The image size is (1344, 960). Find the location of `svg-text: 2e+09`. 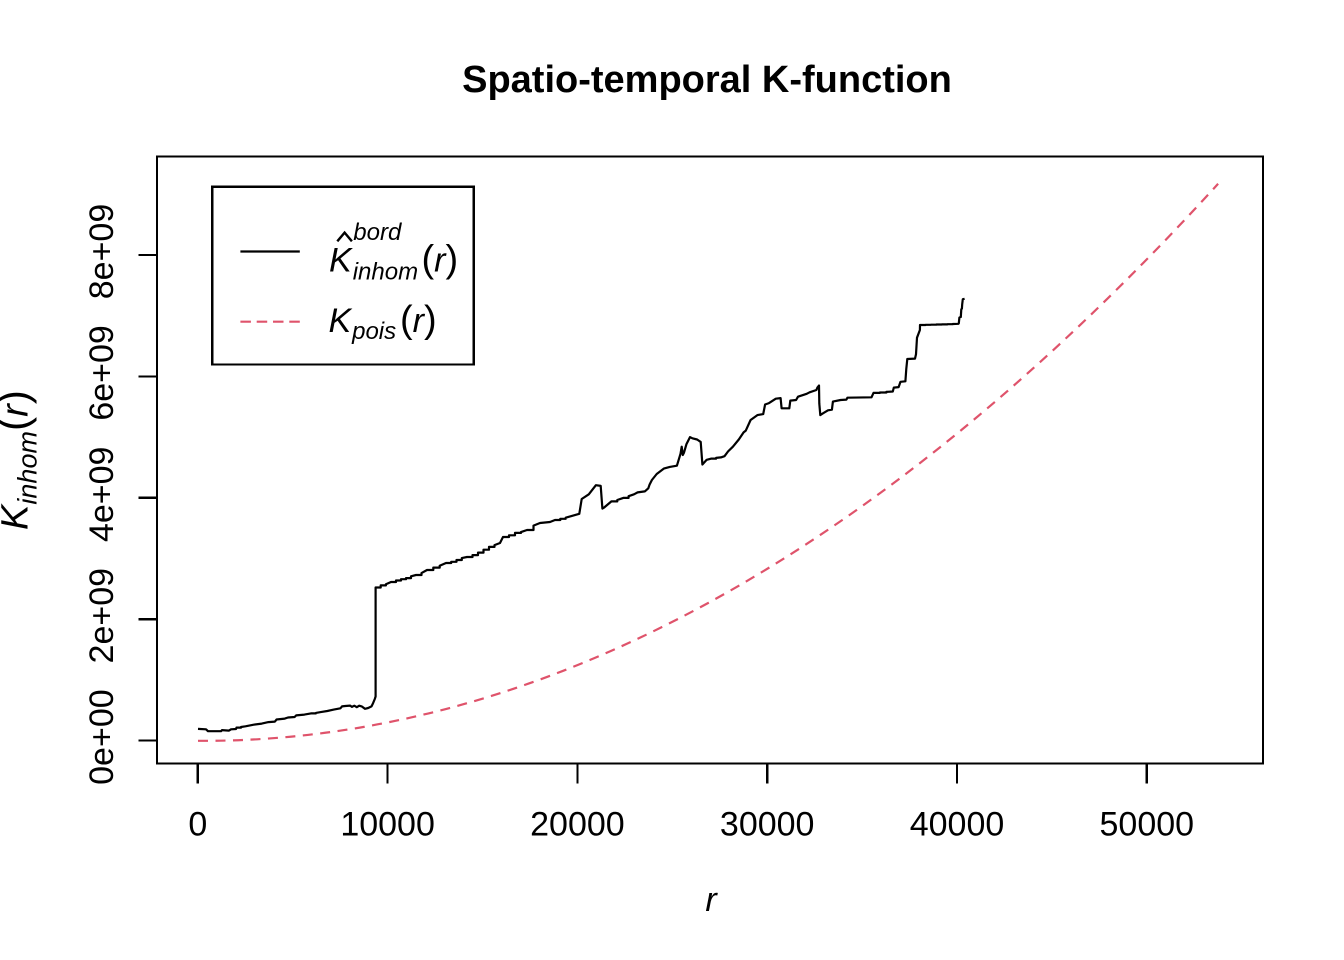

svg-text: 2e+09 is located at coordinates (102, 616).